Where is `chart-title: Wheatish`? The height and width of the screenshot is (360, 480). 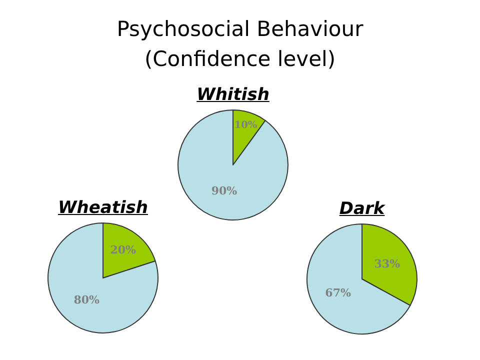
chart-title: Wheatish is located at coordinates (103, 208).